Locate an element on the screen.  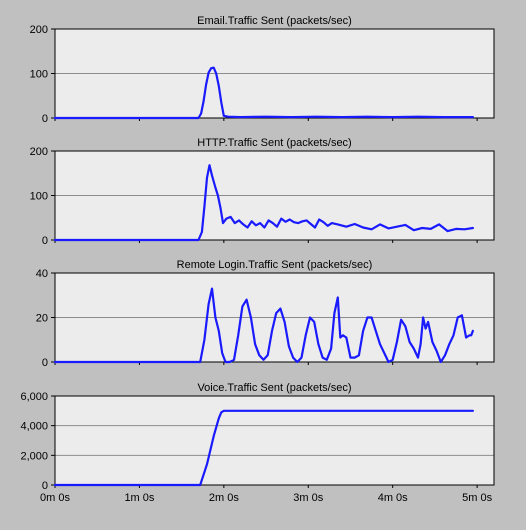
x-tick-label: 3m 0s is located at coordinates (308, 498).